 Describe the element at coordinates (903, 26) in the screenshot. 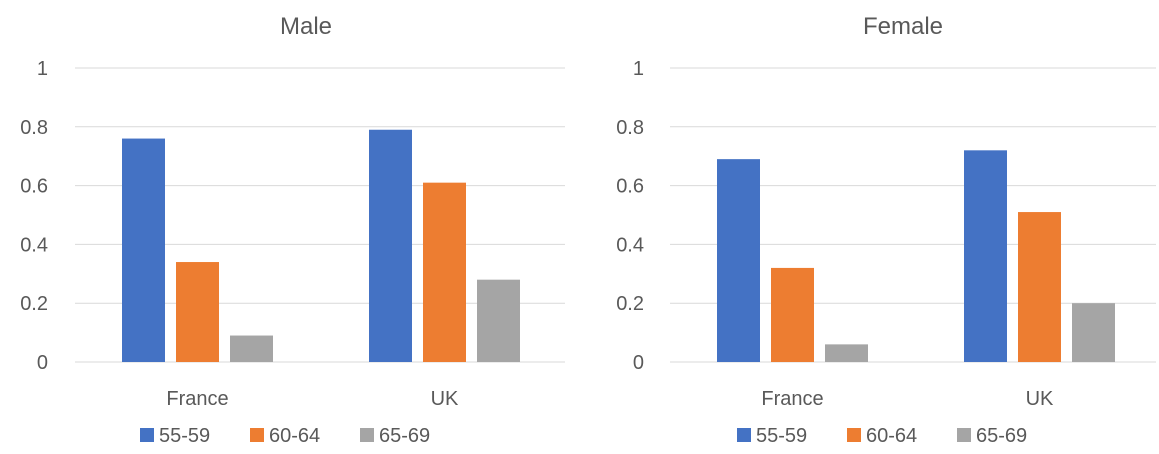

I see `chart-title: Female` at that location.